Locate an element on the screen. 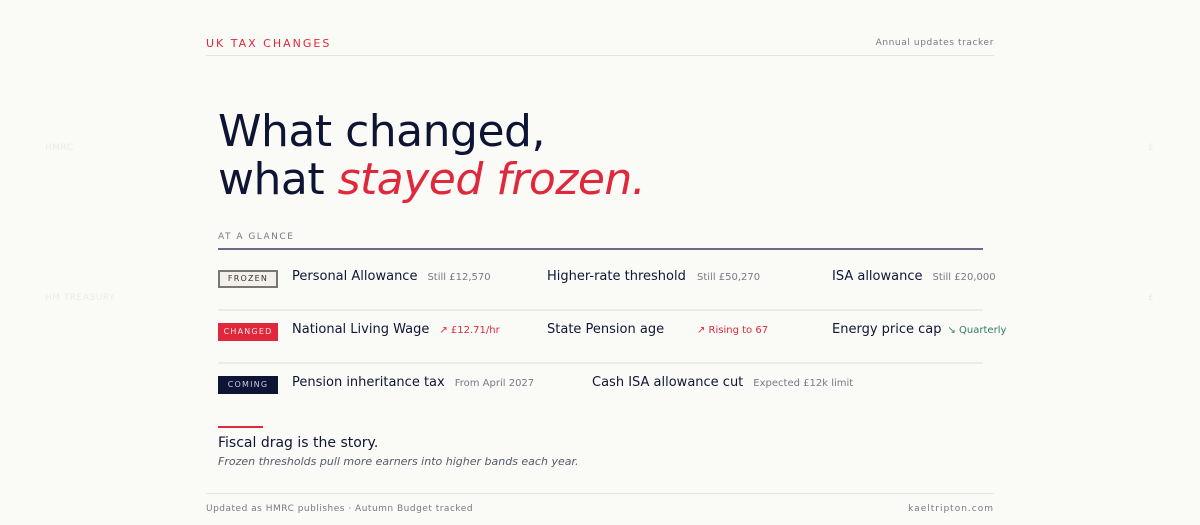  brand: UK TAX CHANGES is located at coordinates (269, 43).